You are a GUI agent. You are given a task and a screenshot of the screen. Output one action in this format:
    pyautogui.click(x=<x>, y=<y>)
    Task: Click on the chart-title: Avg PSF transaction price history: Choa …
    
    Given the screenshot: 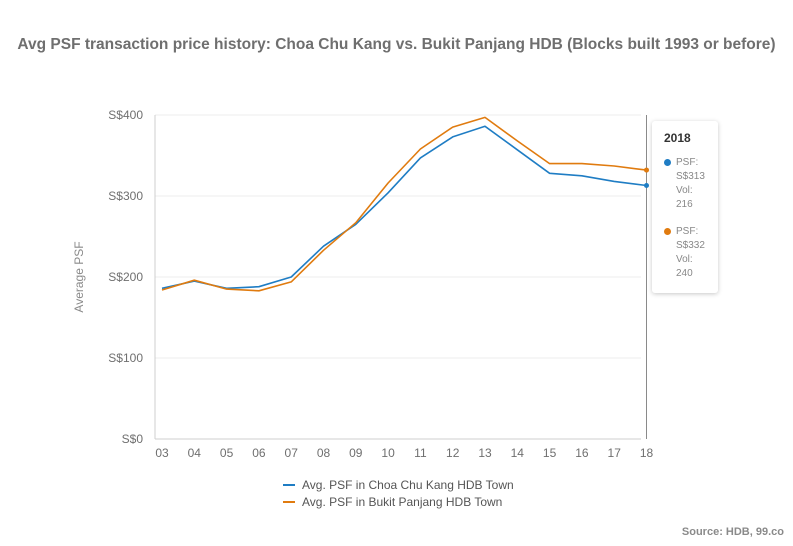 What is the action you would take?
    pyautogui.click(x=396, y=44)
    